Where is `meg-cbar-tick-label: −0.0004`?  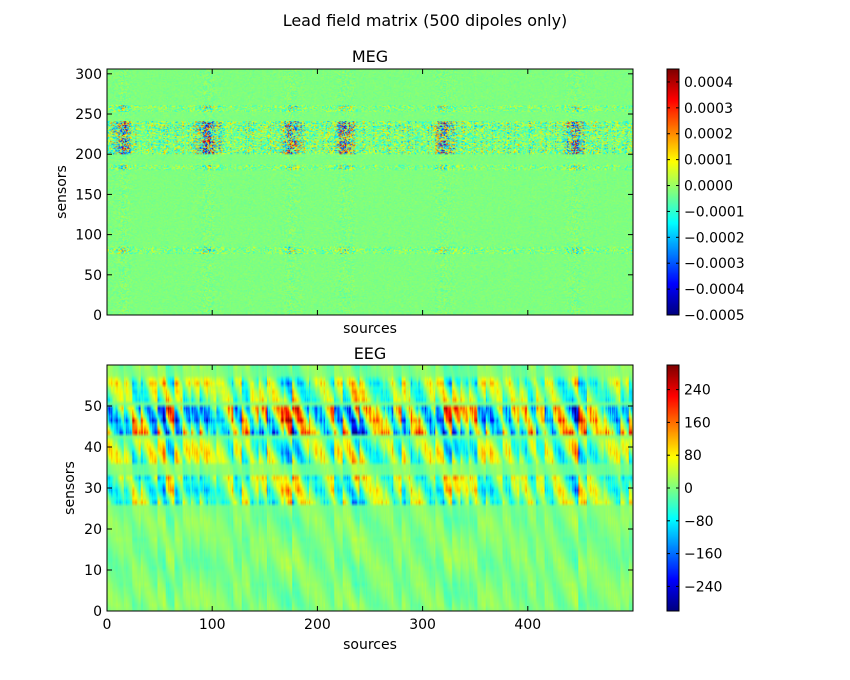
meg-cbar-tick-label: −0.0004 is located at coordinates (714, 290).